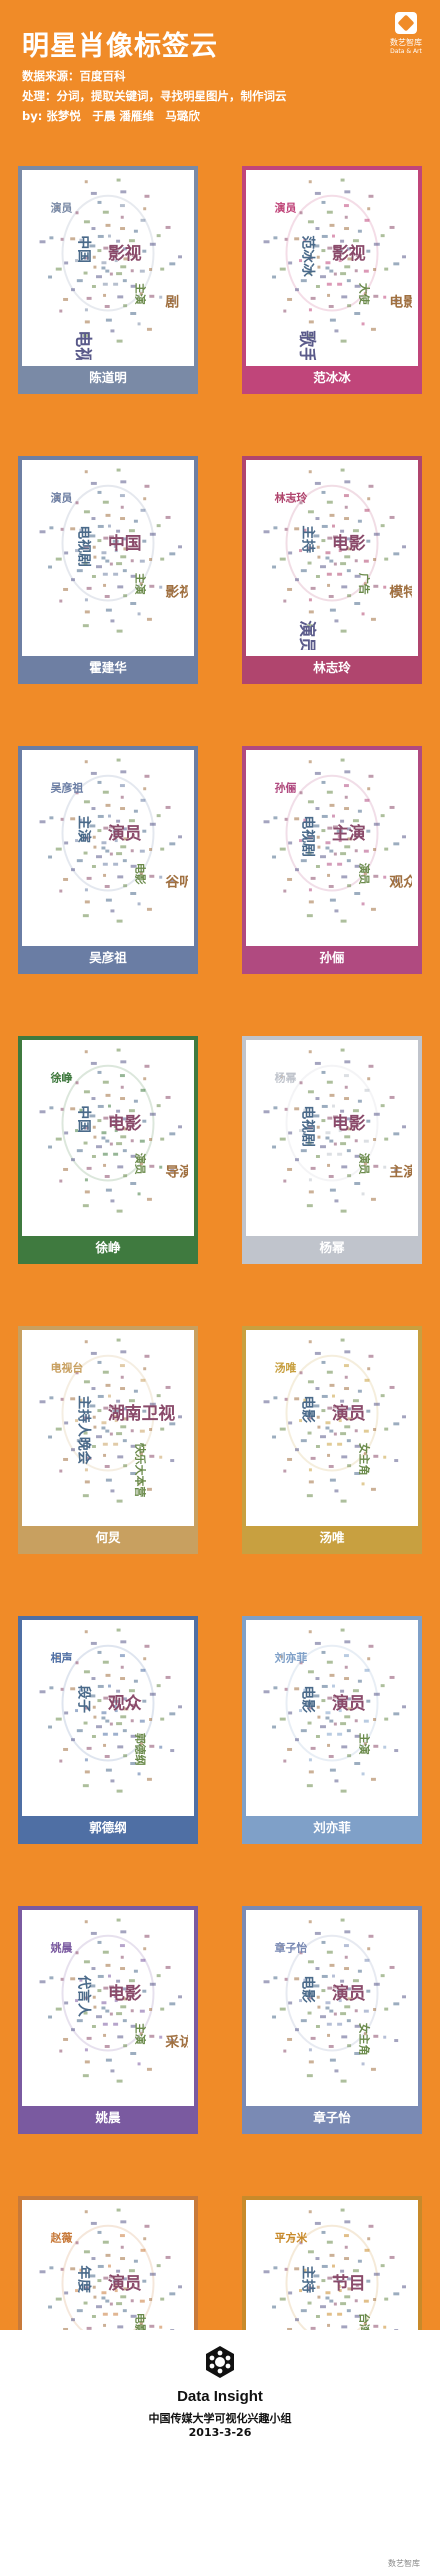 This screenshot has width=440, height=2574. Describe the element at coordinates (400, 592) in the screenshot. I see `cloud-word: 模特` at that location.